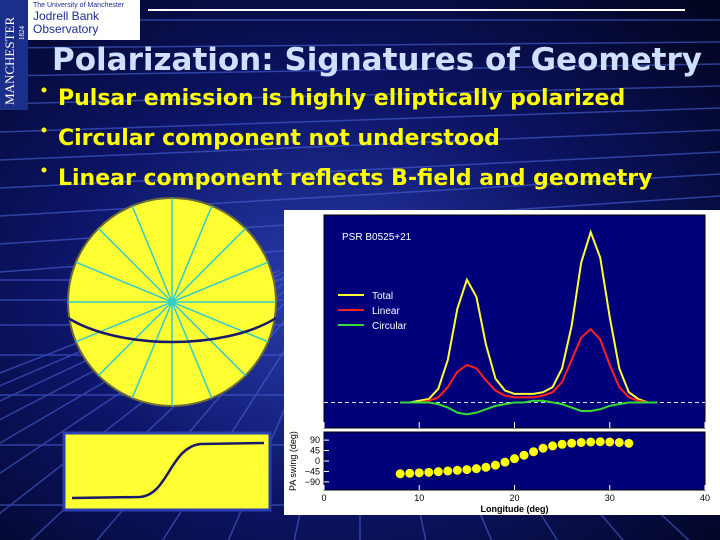 The width and height of the screenshot is (720, 540). Describe the element at coordinates (323, 498) in the screenshot. I see `x-tick-label: 0` at that location.